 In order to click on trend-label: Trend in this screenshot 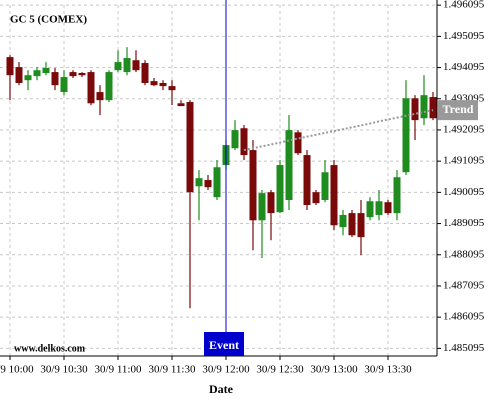, I will do `click(458, 109)`.